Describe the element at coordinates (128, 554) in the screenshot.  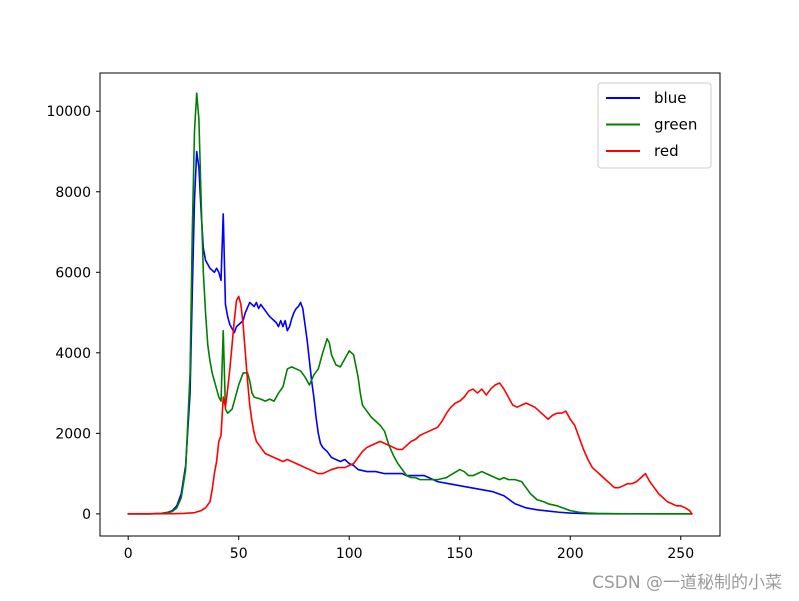
I see `x-tick-label: 0` at that location.